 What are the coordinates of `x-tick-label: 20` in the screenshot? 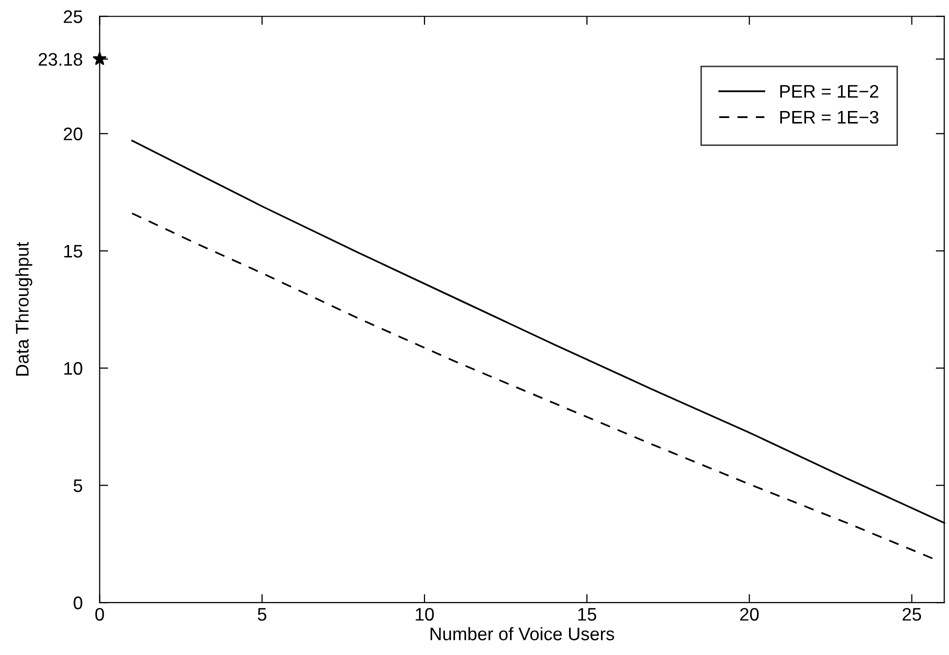 It's located at (749, 614).